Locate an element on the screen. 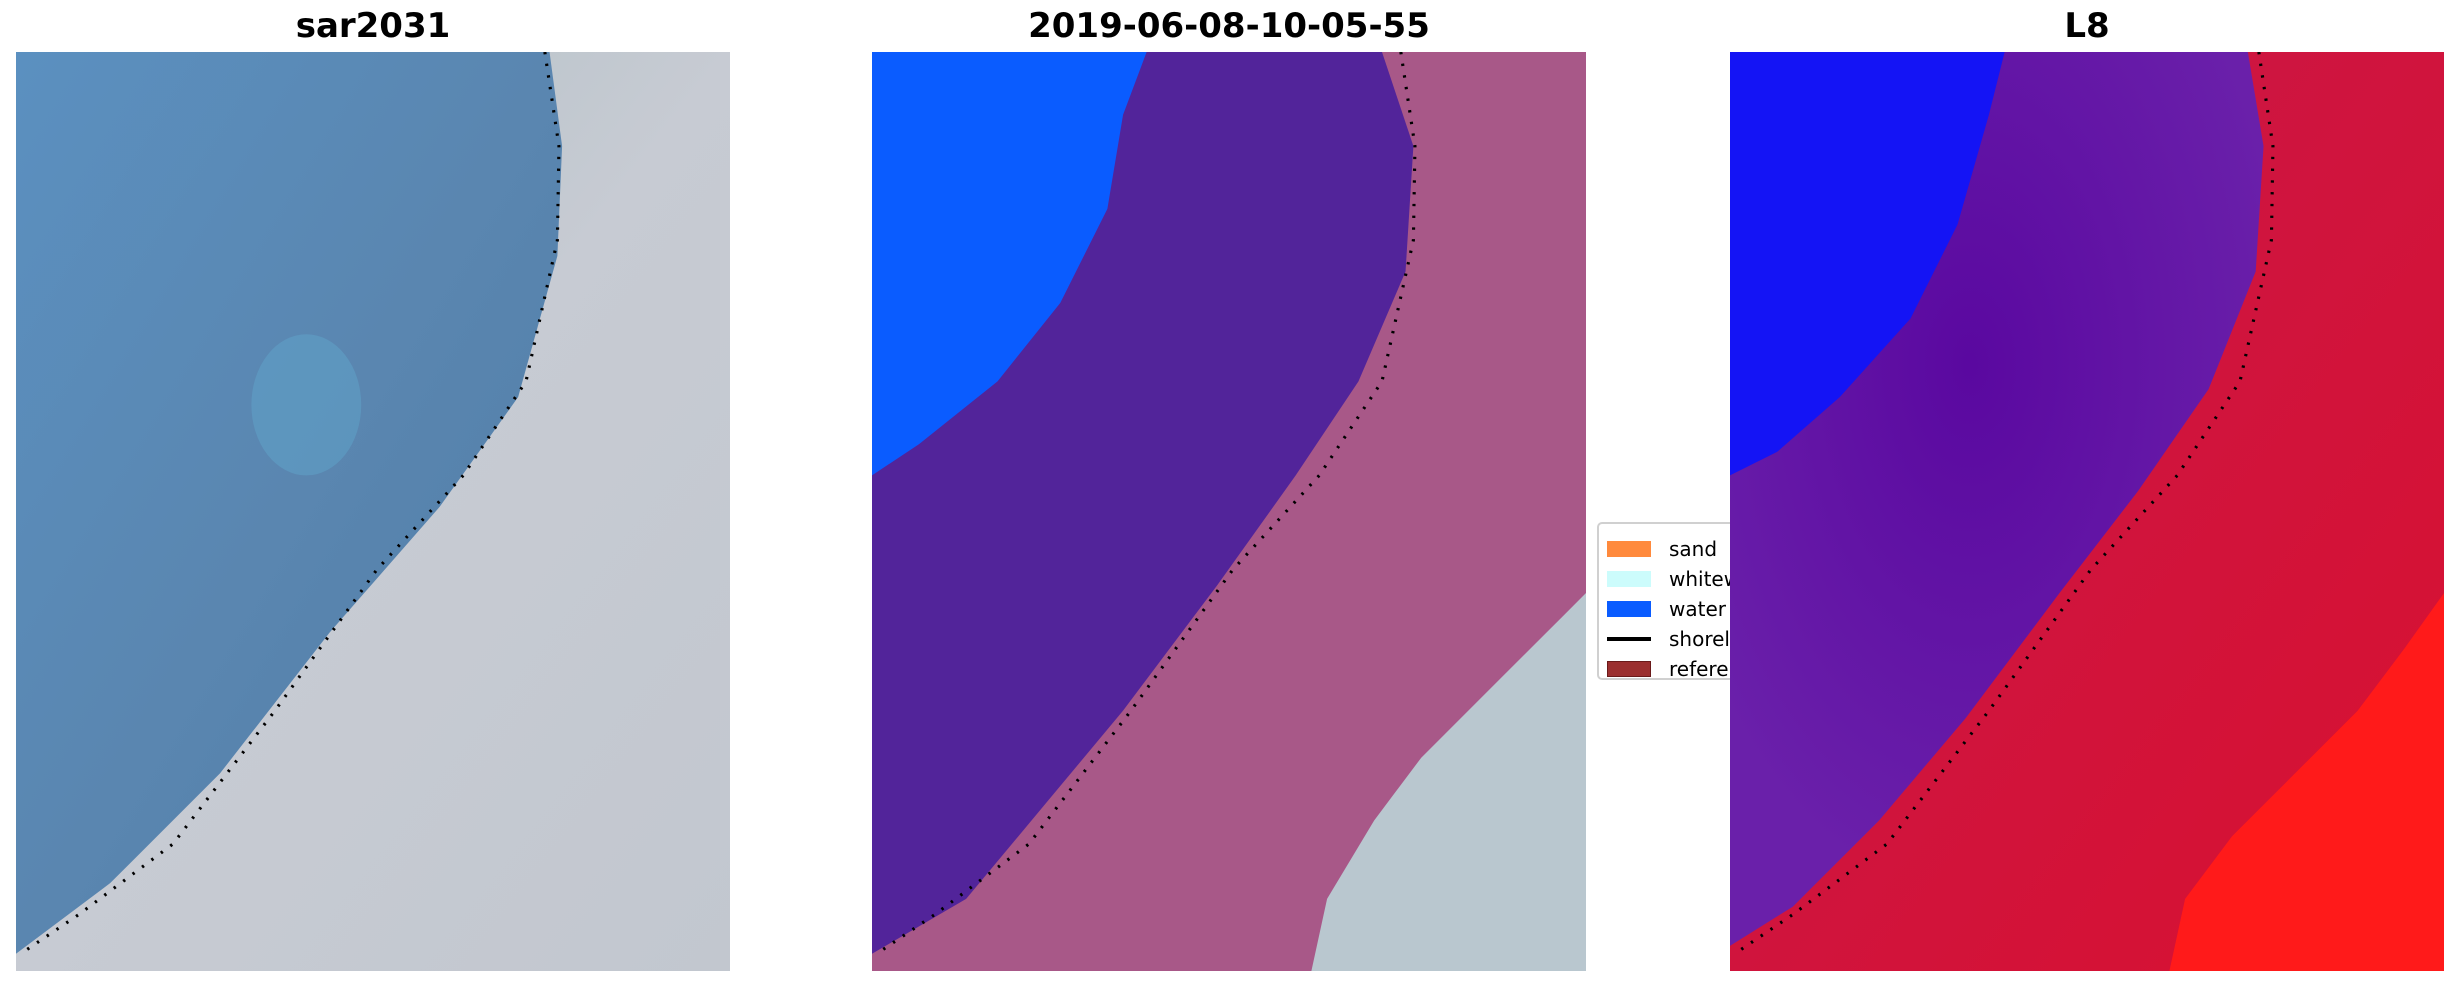 This screenshot has height=987, width=2460. whitewater-swatch is located at coordinates (1629, 579).